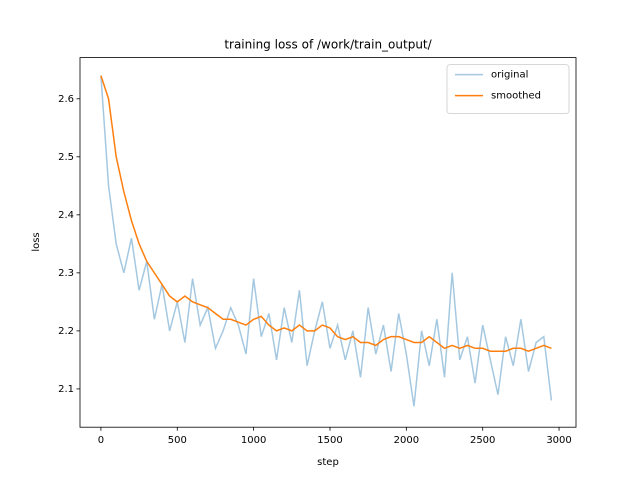 The image size is (640, 480). Describe the element at coordinates (177, 440) in the screenshot. I see `x-tick-label: 500` at that location.